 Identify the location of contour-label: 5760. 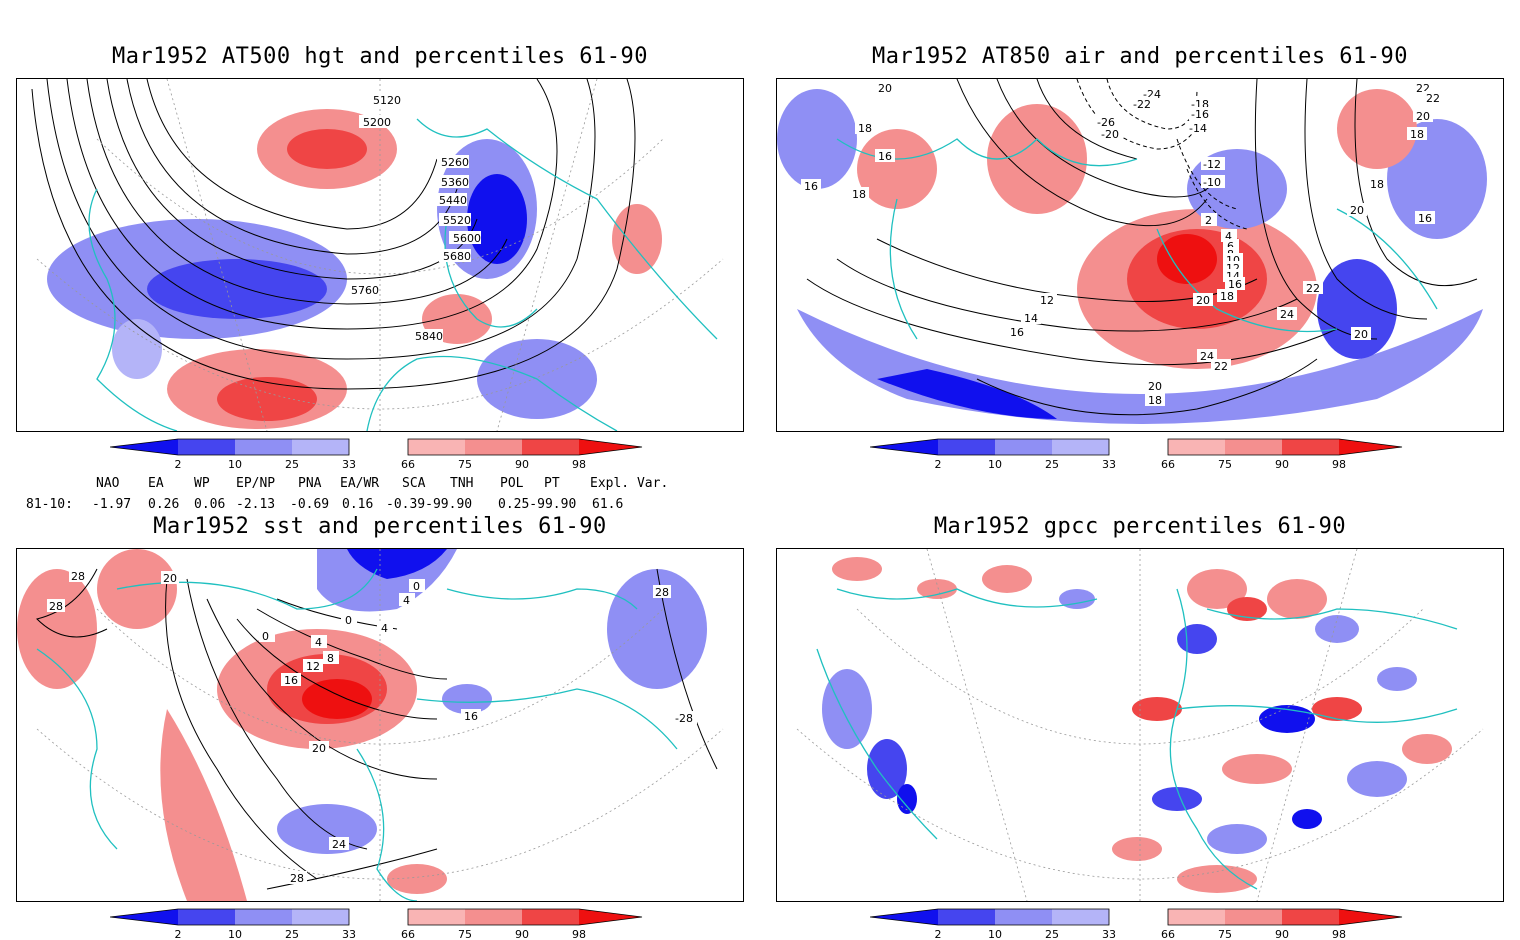
(365, 290).